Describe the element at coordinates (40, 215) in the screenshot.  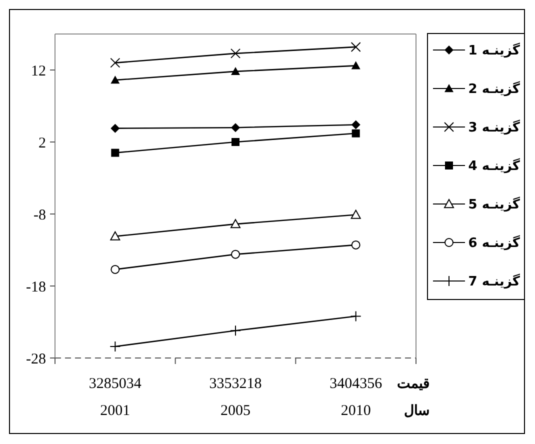
I see `y-tick-label: -8` at that location.